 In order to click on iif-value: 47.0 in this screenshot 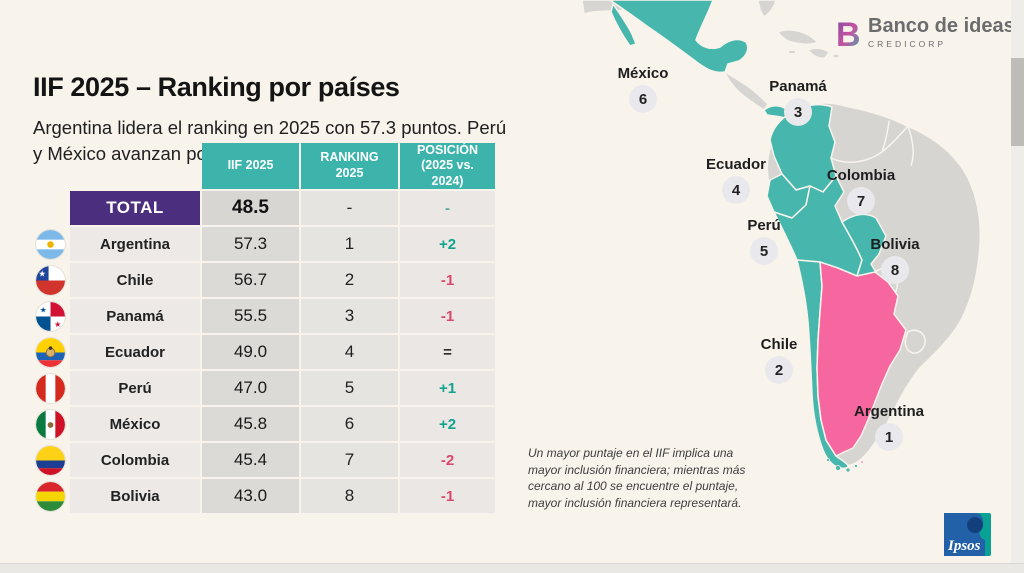, I will do `click(250, 388)`.